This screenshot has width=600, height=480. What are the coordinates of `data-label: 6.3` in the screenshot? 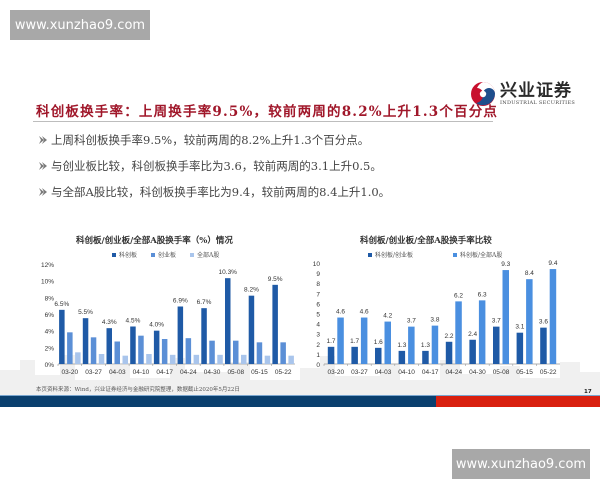 It's located at (482, 294).